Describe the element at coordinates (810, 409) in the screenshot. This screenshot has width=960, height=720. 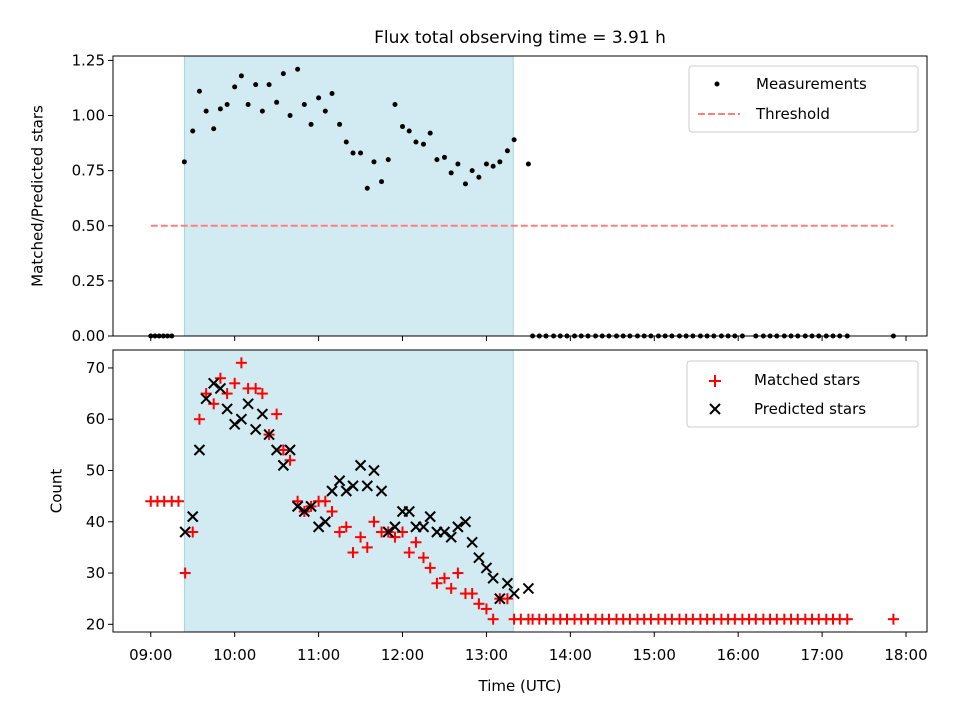
I see `legend-predicted-label: Predicted stars` at that location.